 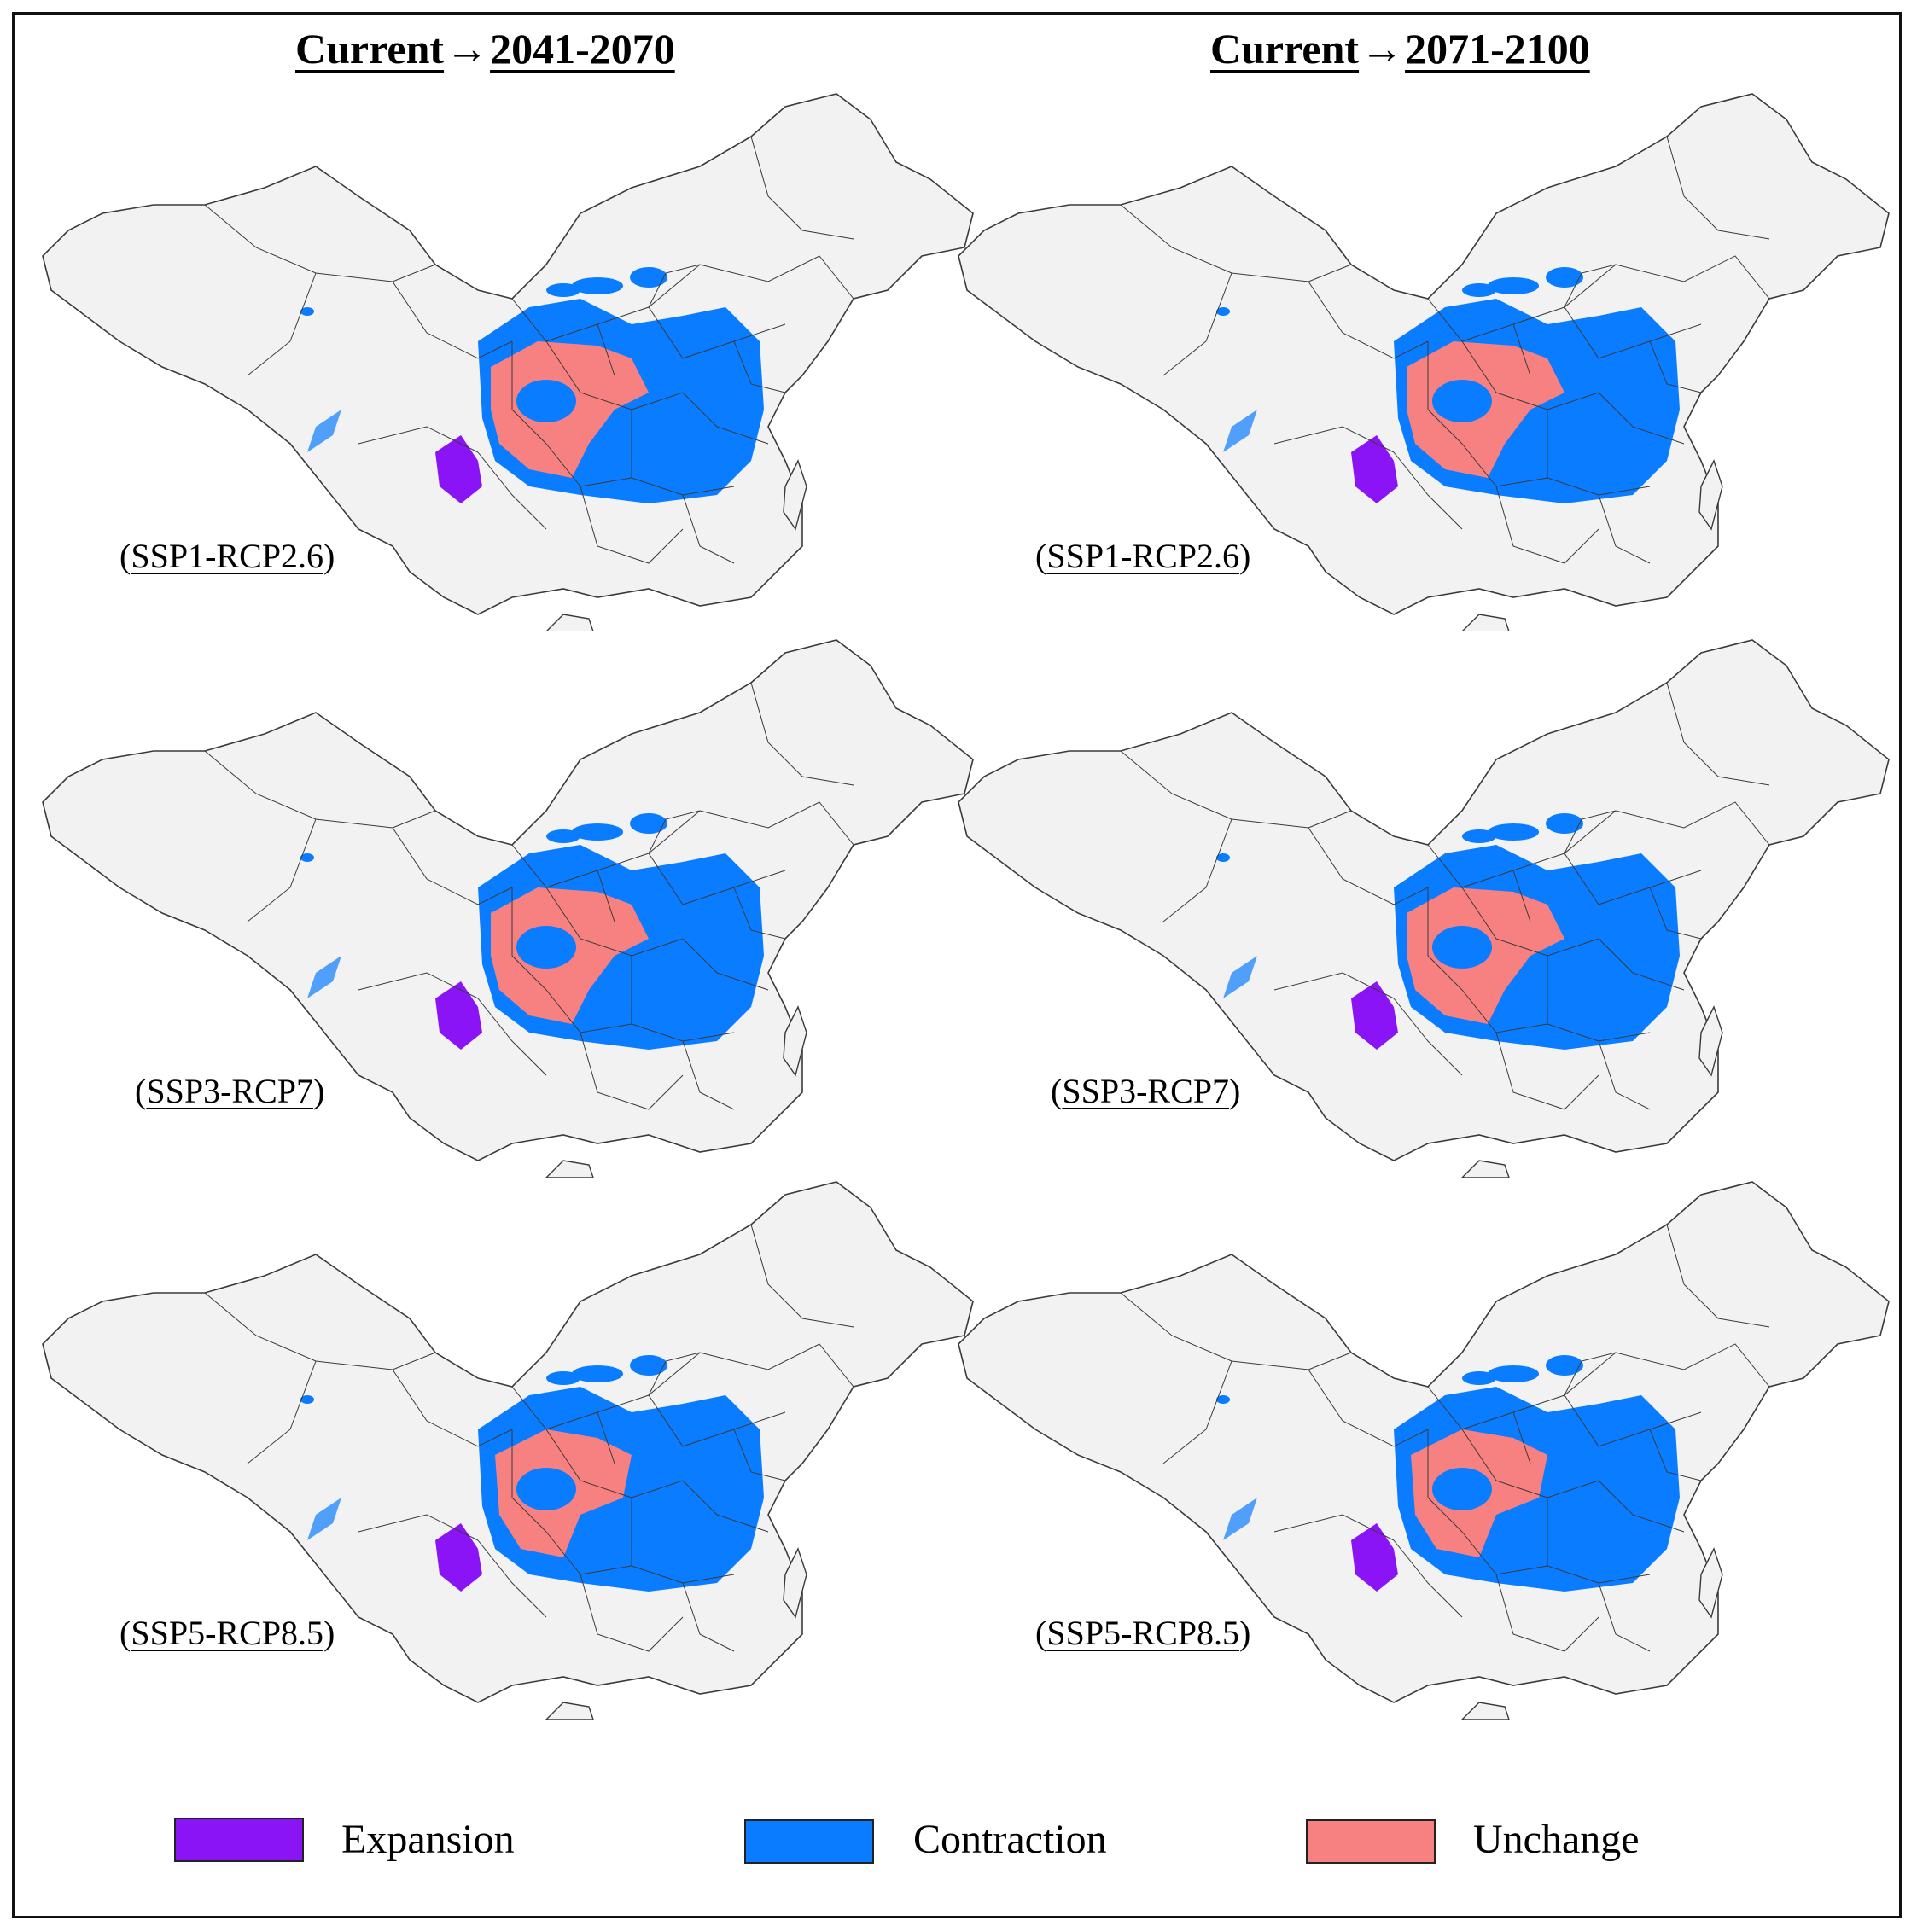 What do you see at coordinates (809, 1841) in the screenshot?
I see `legend-swatch-contraction` at bounding box center [809, 1841].